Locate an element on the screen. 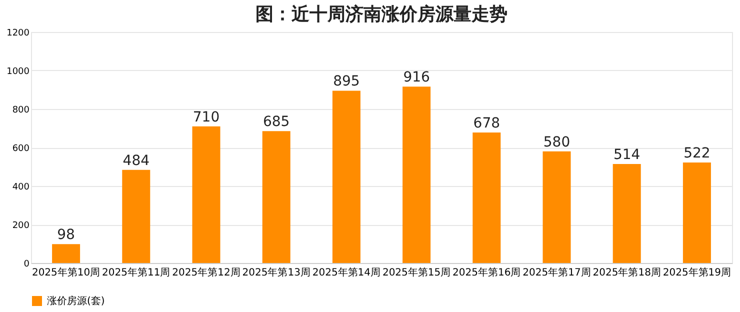 The image size is (740, 312). x-tick-label: 2025年第19周 is located at coordinates (697, 272).